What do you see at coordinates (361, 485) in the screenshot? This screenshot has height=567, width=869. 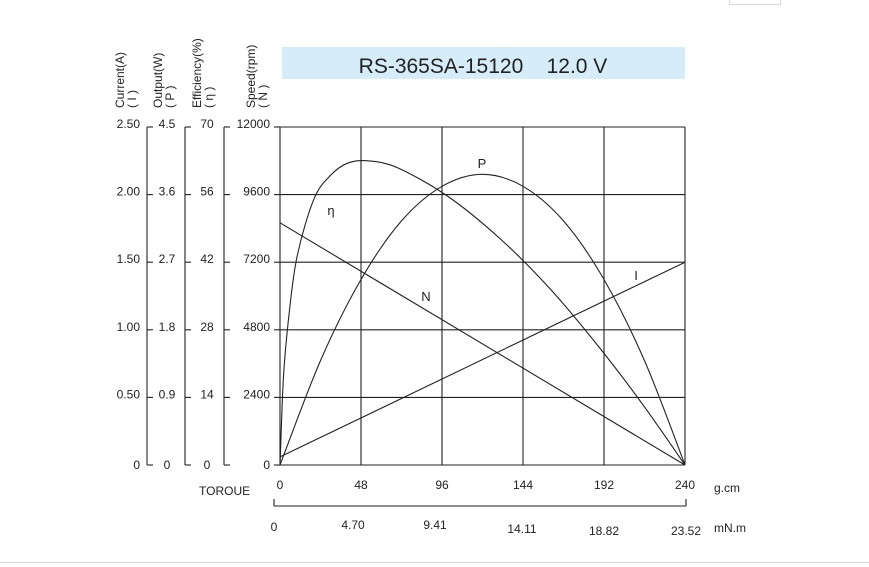 I see `x-tick-label: 48` at bounding box center [361, 485].